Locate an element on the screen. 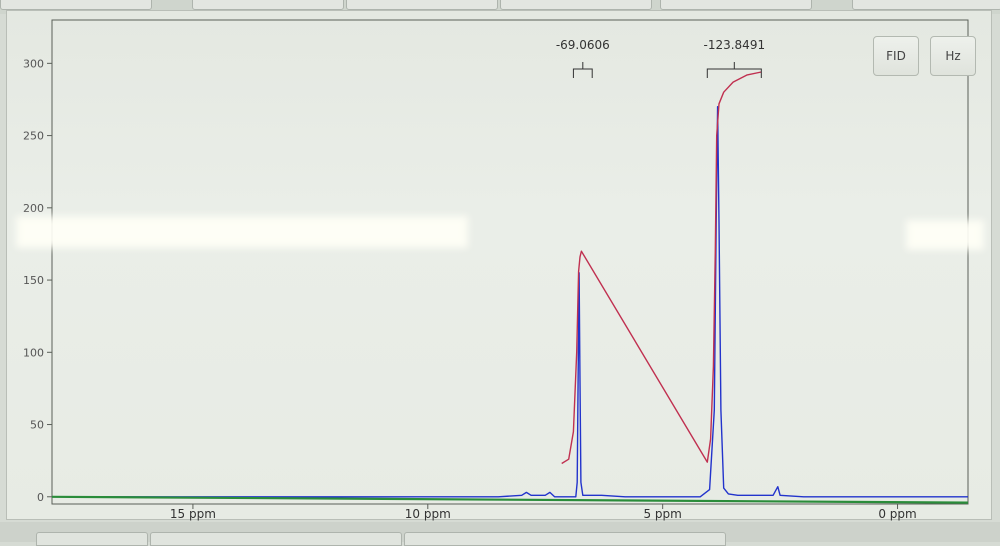  y-tick-label: 200 is located at coordinates (33, 208).